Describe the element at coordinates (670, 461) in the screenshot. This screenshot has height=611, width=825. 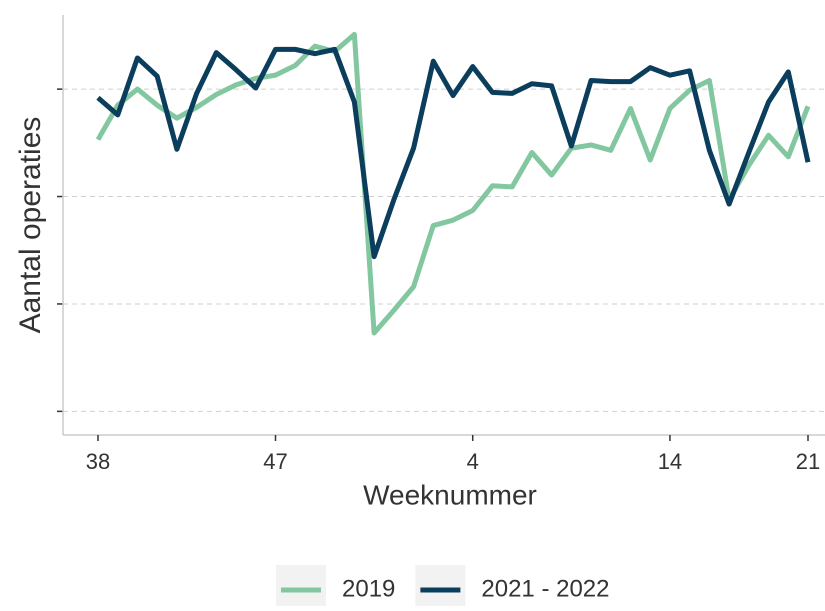
I see `x-tick-label: 14` at that location.